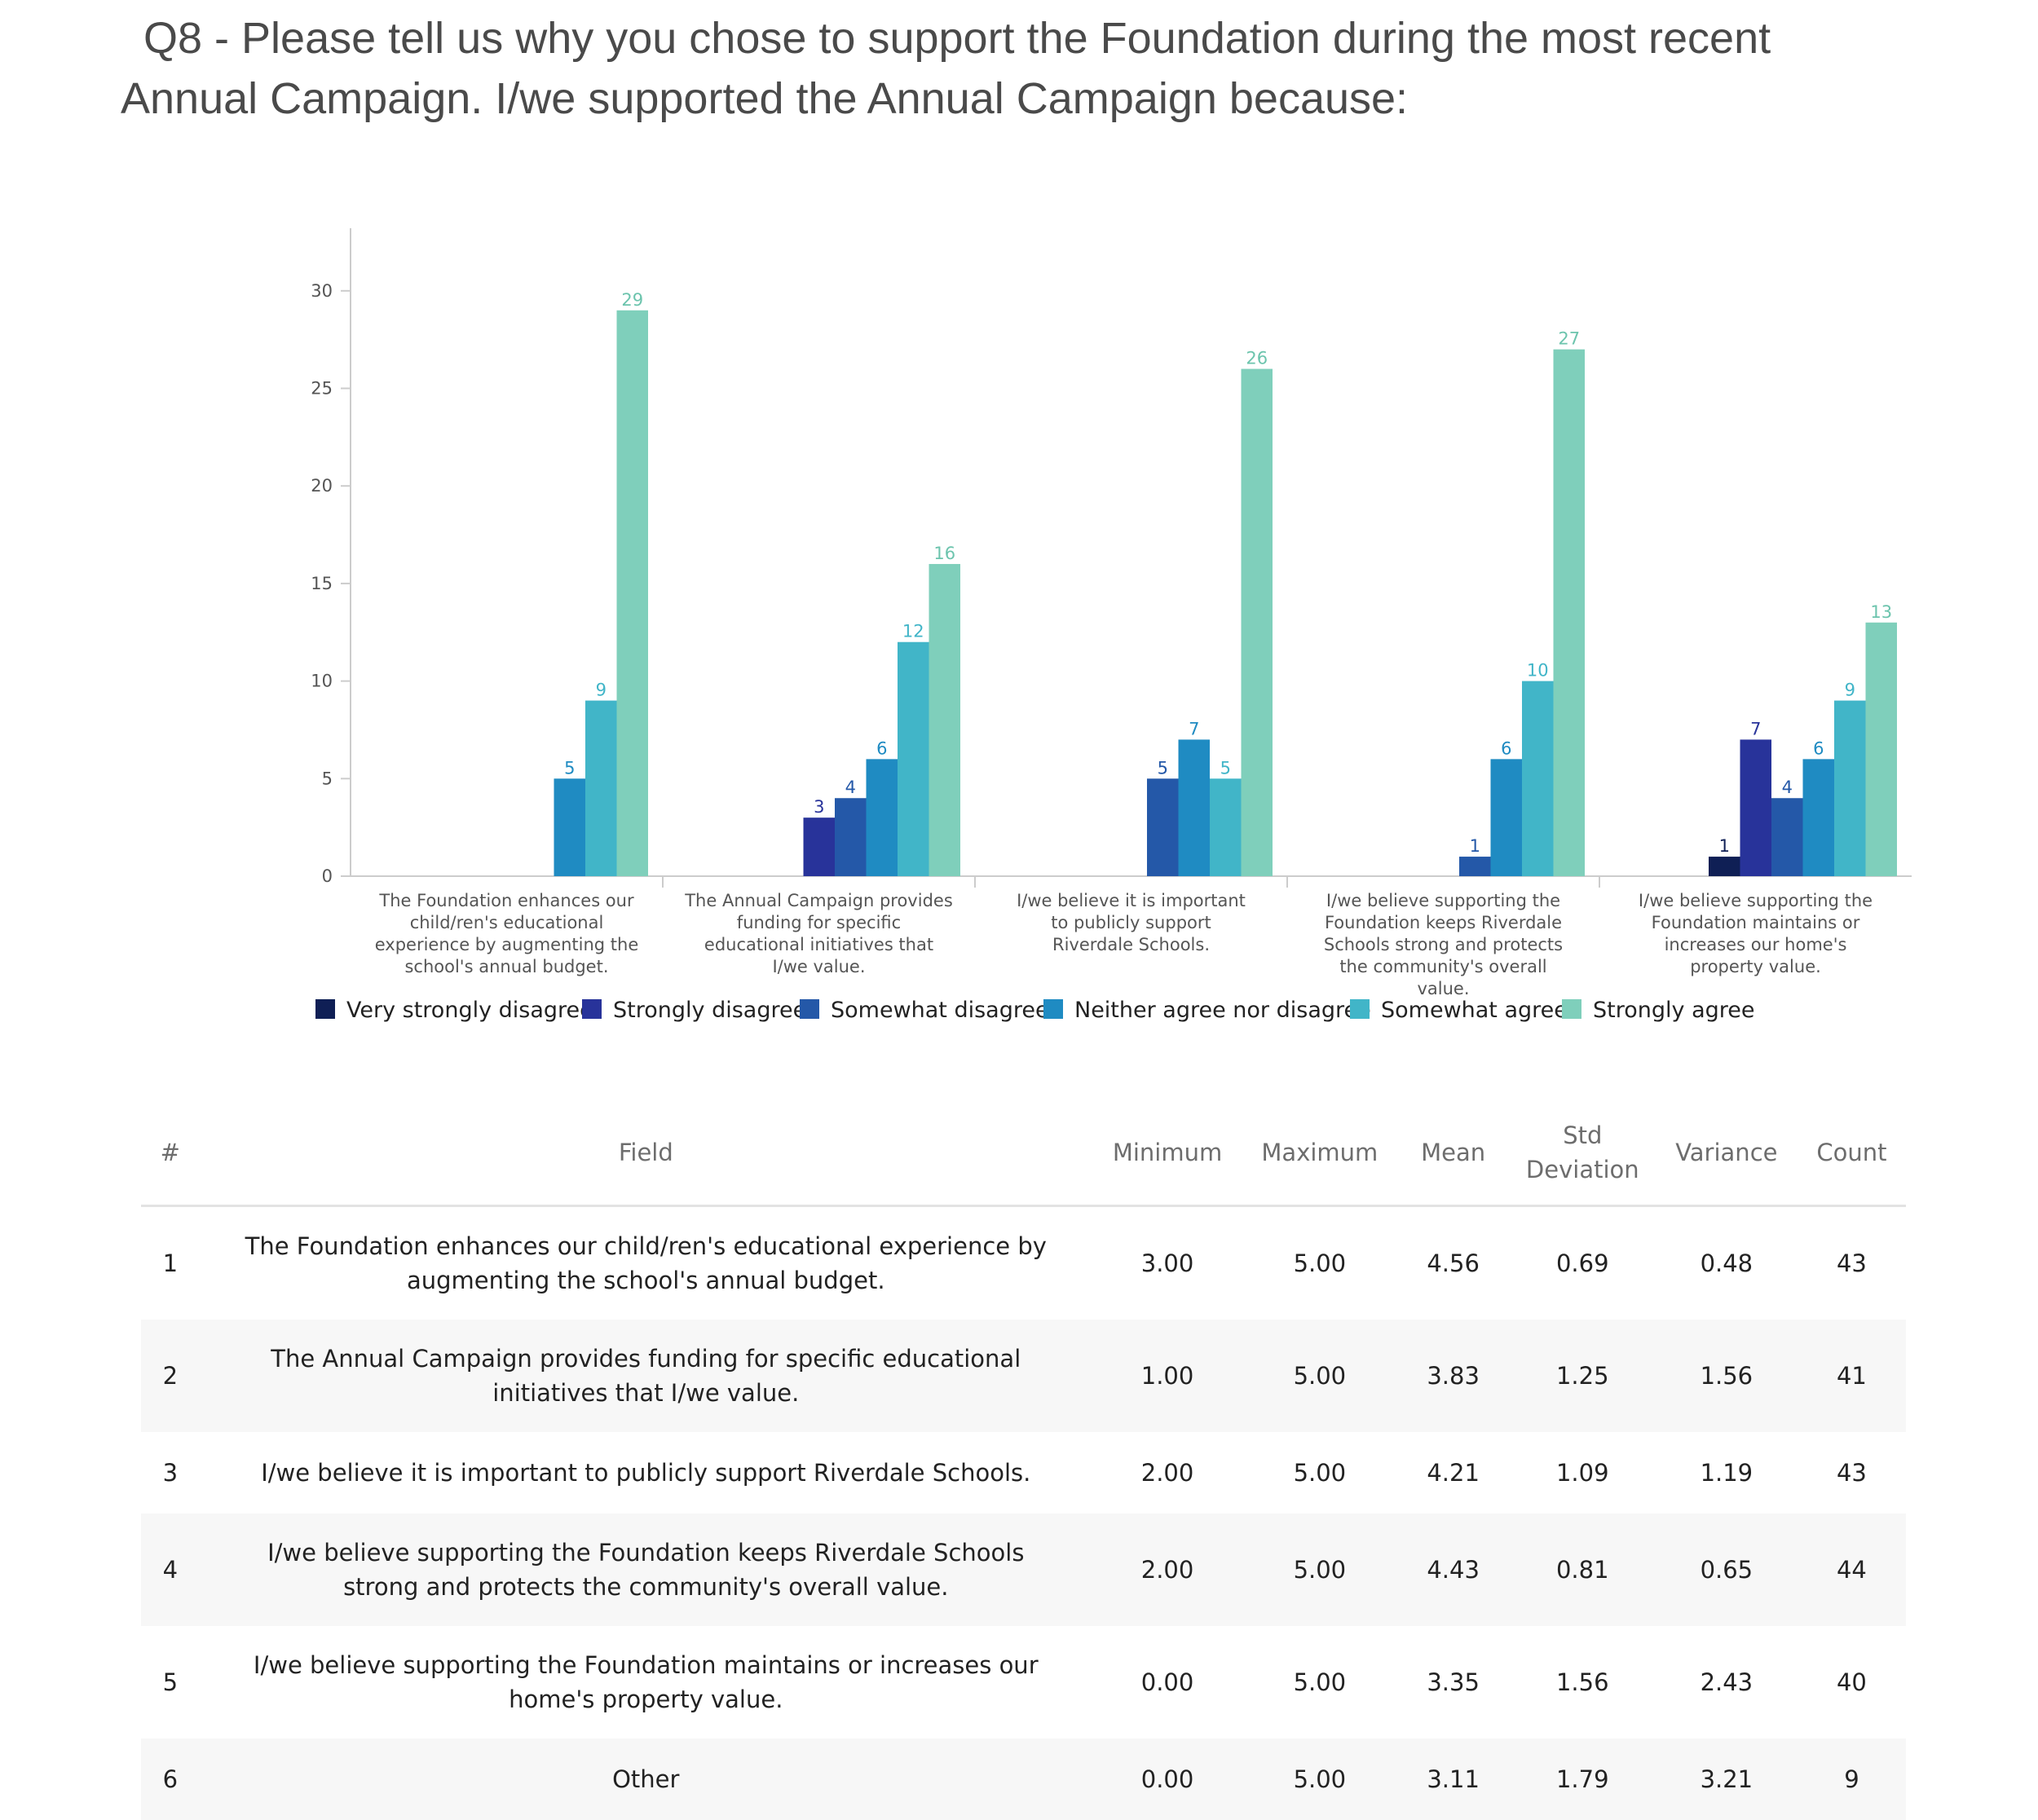 This screenshot has width=2038, height=1820. Describe the element at coordinates (913, 632) in the screenshot. I see `bar-value-label: 12` at that location.